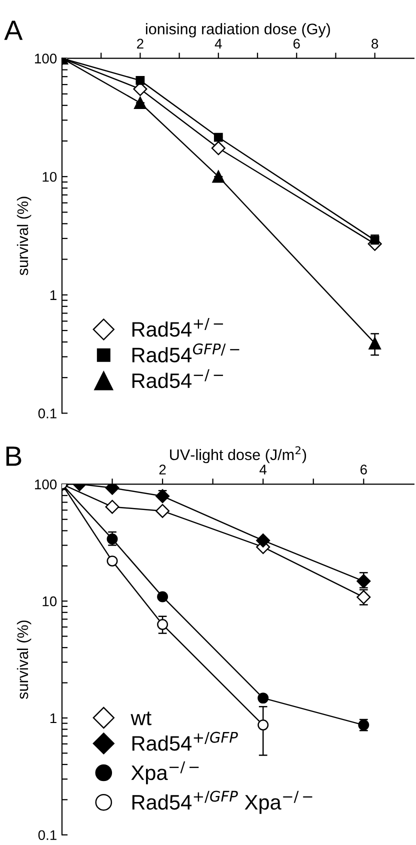 Image resolution: width=416 pixels, height=845 pixels. Describe the element at coordinates (14, 456) in the screenshot. I see `chart-title: B` at that location.